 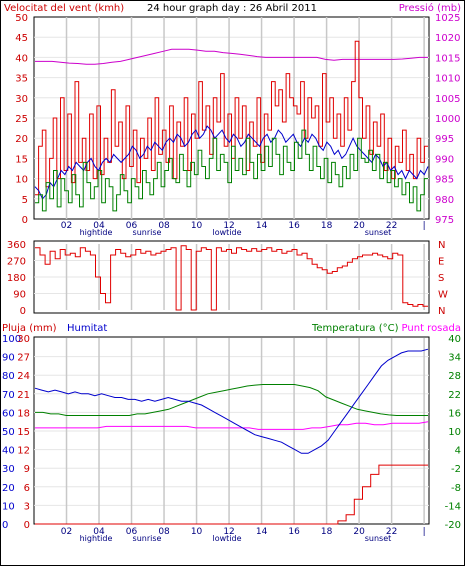 What do you see at coordinates (327, 226) in the screenshot?
I see `x-tick-label: 18` at bounding box center [327, 226].